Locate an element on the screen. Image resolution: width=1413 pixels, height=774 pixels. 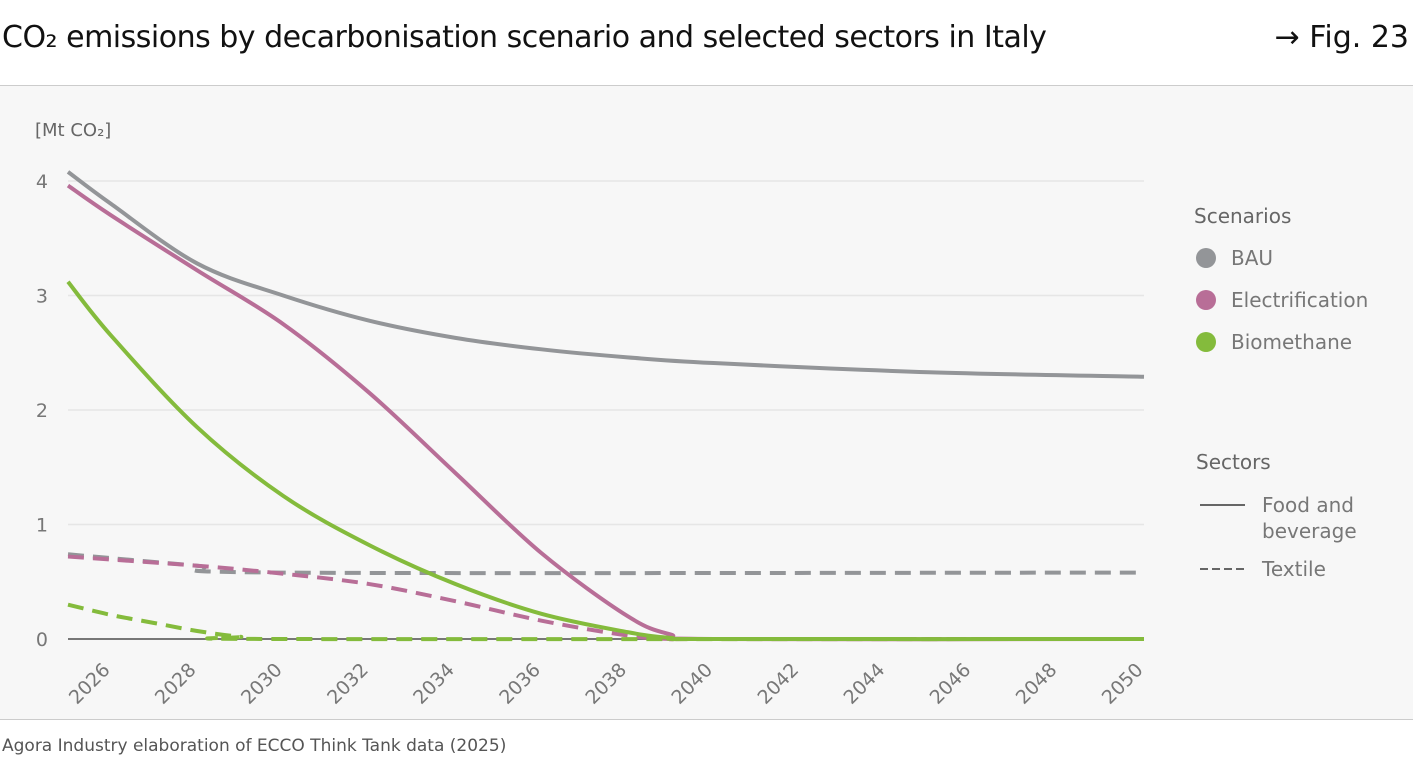
legend-item-textile: Textile is located at coordinates (1293, 569).